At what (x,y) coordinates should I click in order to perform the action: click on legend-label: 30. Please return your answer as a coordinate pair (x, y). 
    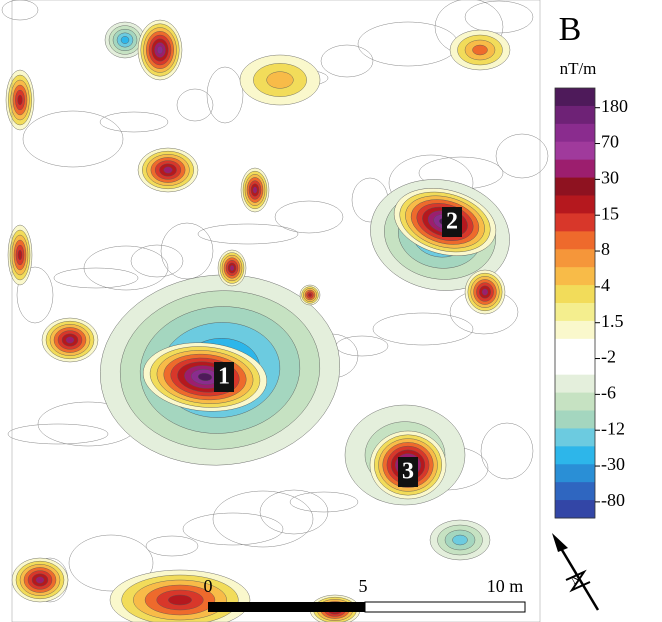
    Looking at the image, I should click on (610, 178).